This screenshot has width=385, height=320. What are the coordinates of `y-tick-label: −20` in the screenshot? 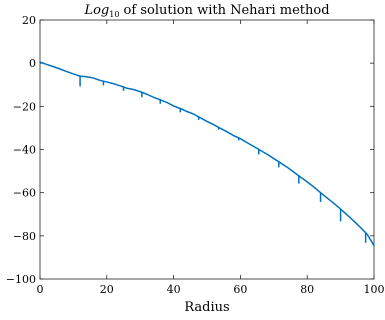 It's located at (24, 106).